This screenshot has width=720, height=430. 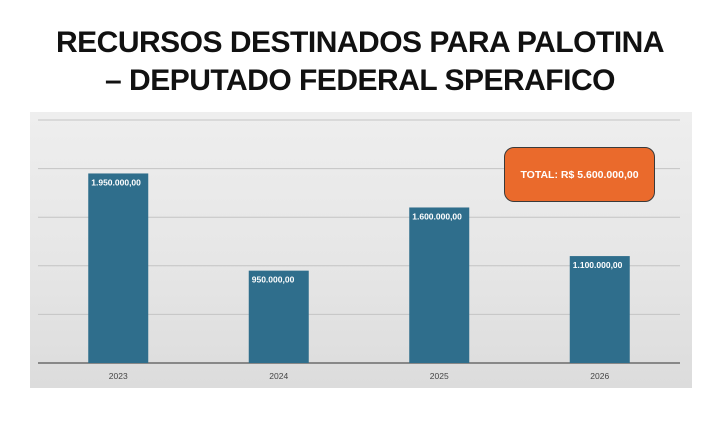 I want to click on x-tick-label-2024: 2024, so click(x=278, y=376).